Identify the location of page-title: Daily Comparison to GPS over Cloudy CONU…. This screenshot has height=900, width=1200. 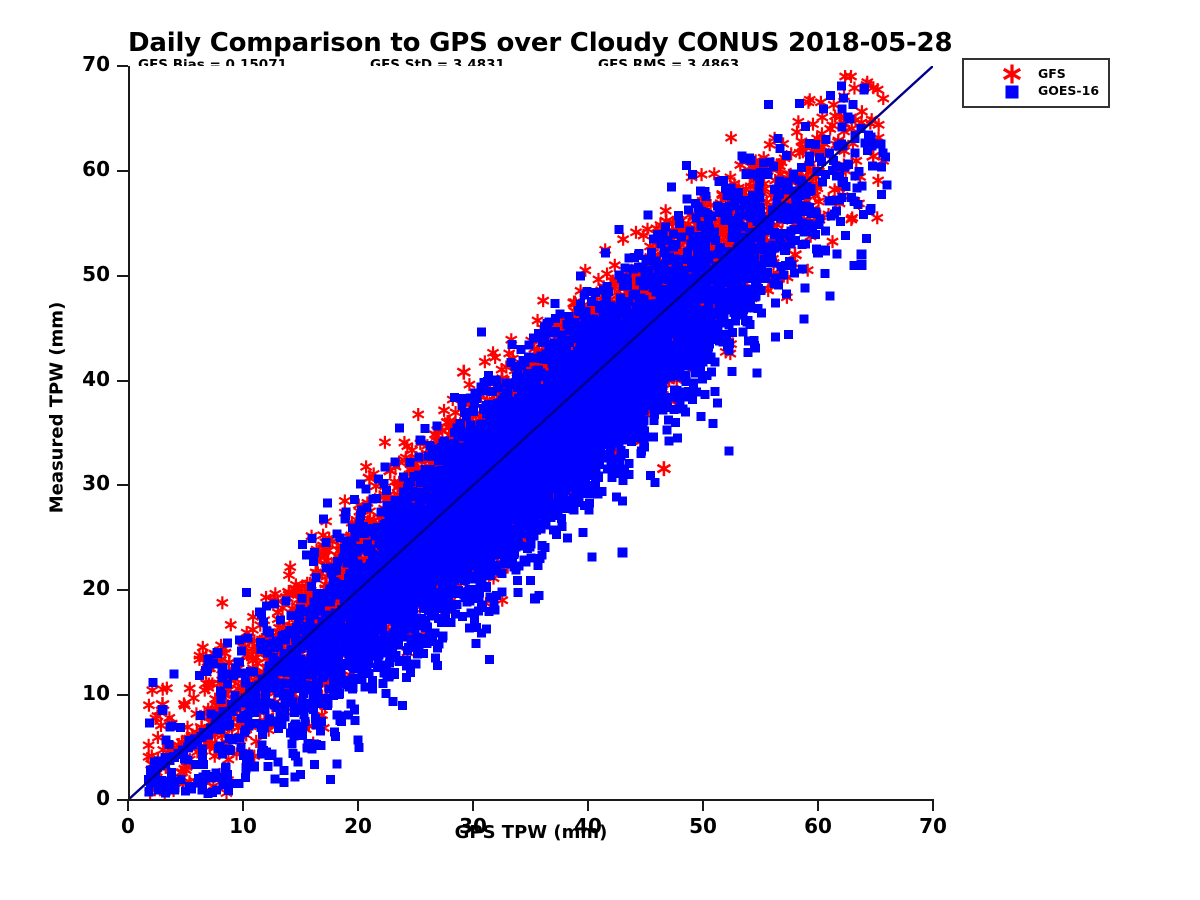
(540, 43).